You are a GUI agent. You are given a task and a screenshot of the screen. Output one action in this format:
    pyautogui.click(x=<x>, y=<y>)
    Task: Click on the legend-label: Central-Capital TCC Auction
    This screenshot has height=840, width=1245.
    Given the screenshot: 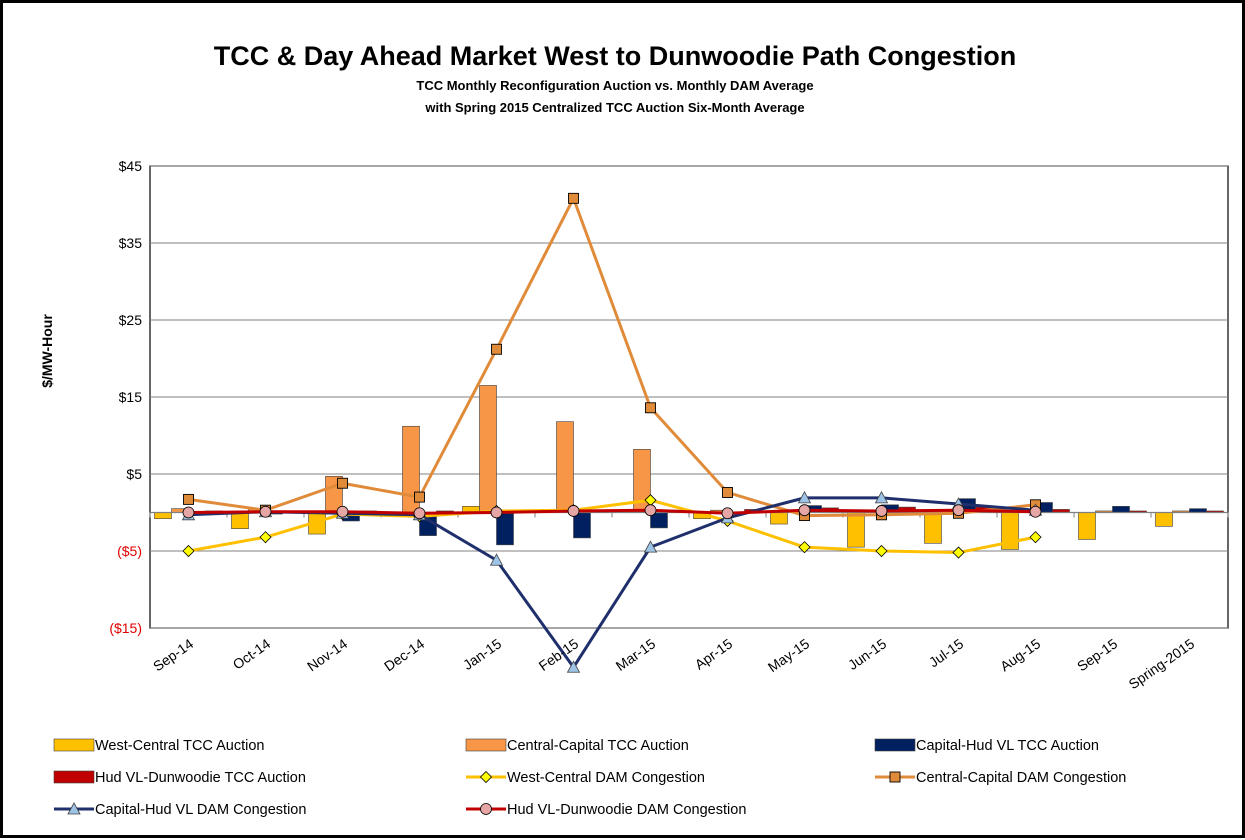 What is the action you would take?
    pyautogui.click(x=598, y=746)
    